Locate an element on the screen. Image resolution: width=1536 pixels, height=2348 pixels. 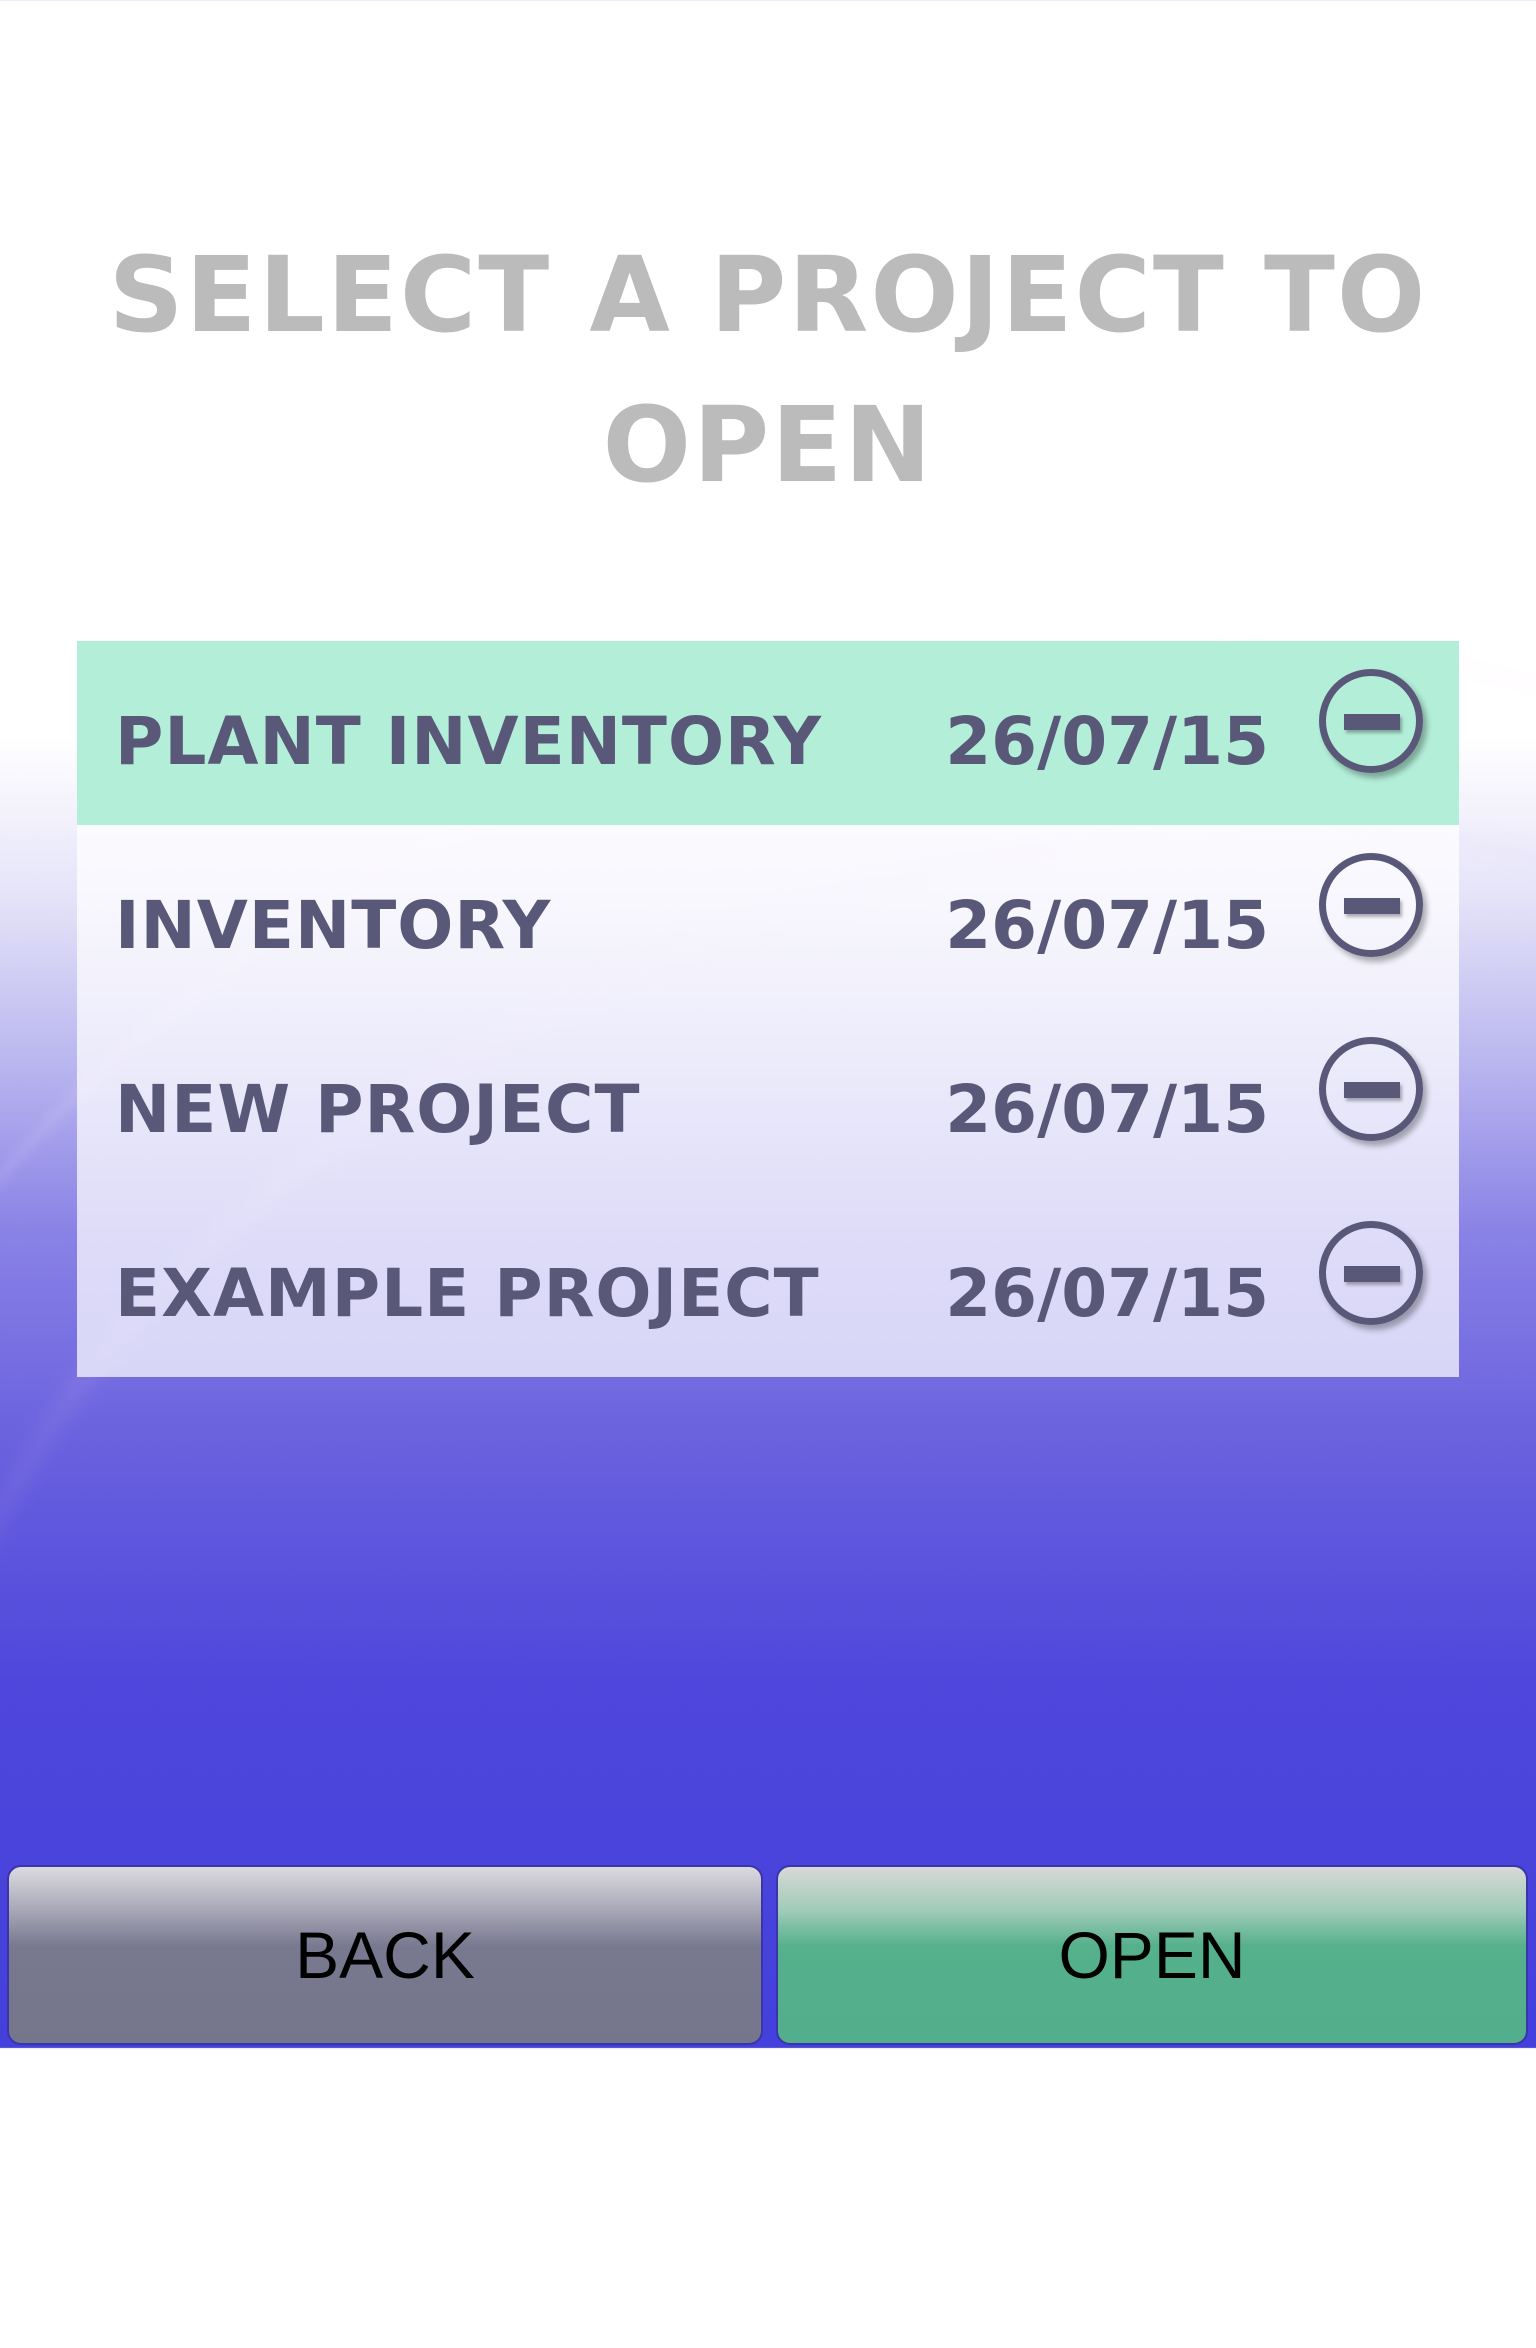
page-title-line1: SELECT A PROJECT TO is located at coordinates (768, 295).